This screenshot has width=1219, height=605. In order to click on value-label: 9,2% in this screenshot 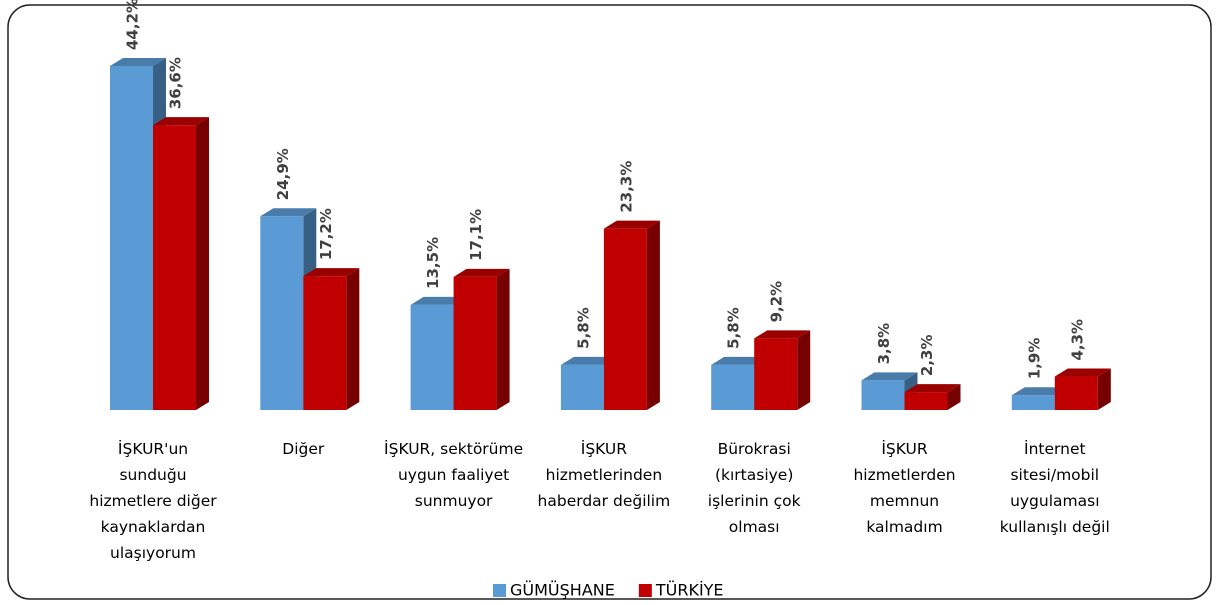, I will do `click(777, 302)`.